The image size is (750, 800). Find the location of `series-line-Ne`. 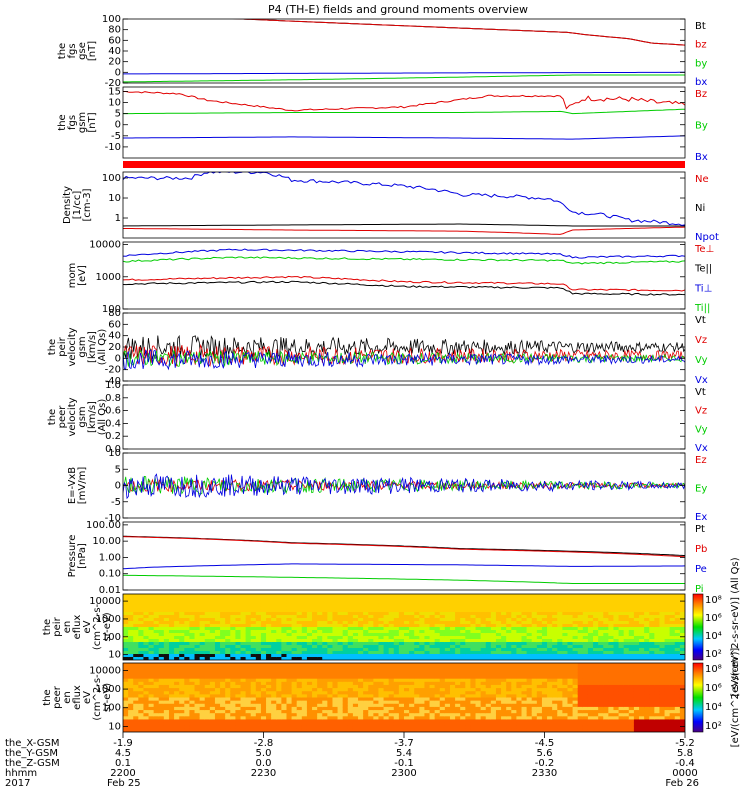

series-line-Ne is located at coordinates (404, 230).